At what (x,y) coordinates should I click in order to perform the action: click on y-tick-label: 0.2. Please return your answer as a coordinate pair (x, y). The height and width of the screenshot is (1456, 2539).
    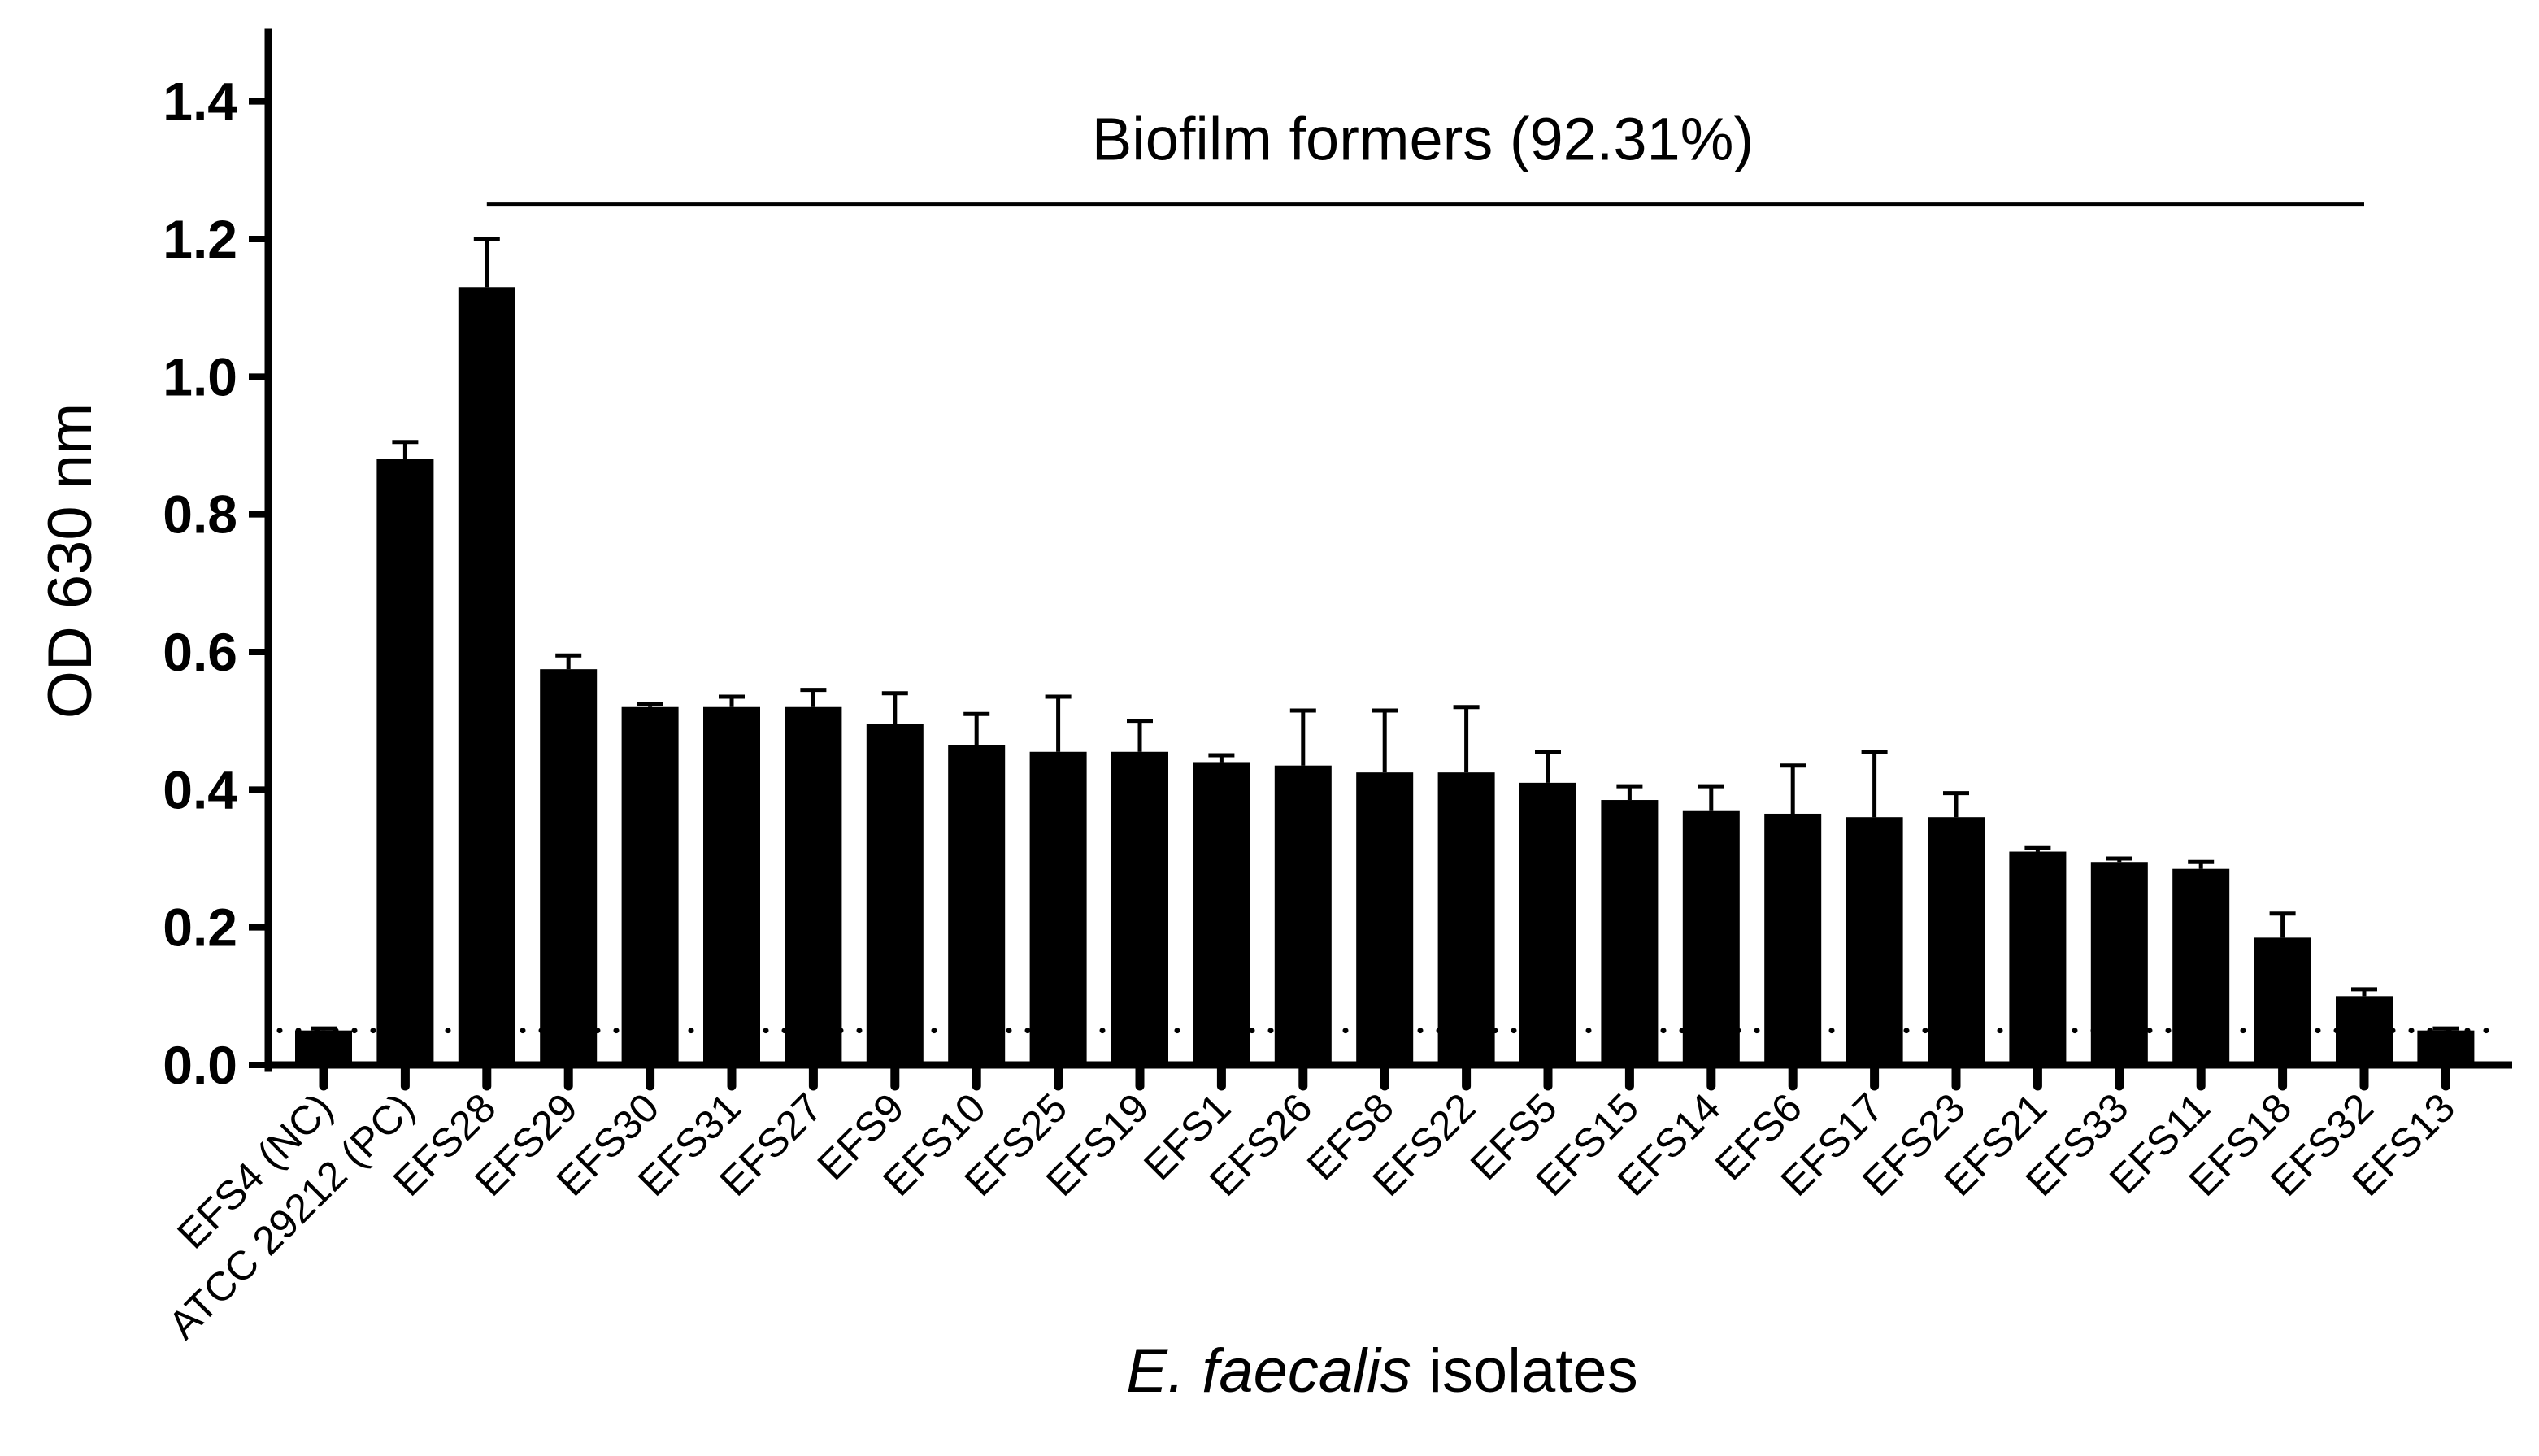
    Looking at the image, I should click on (200, 928).